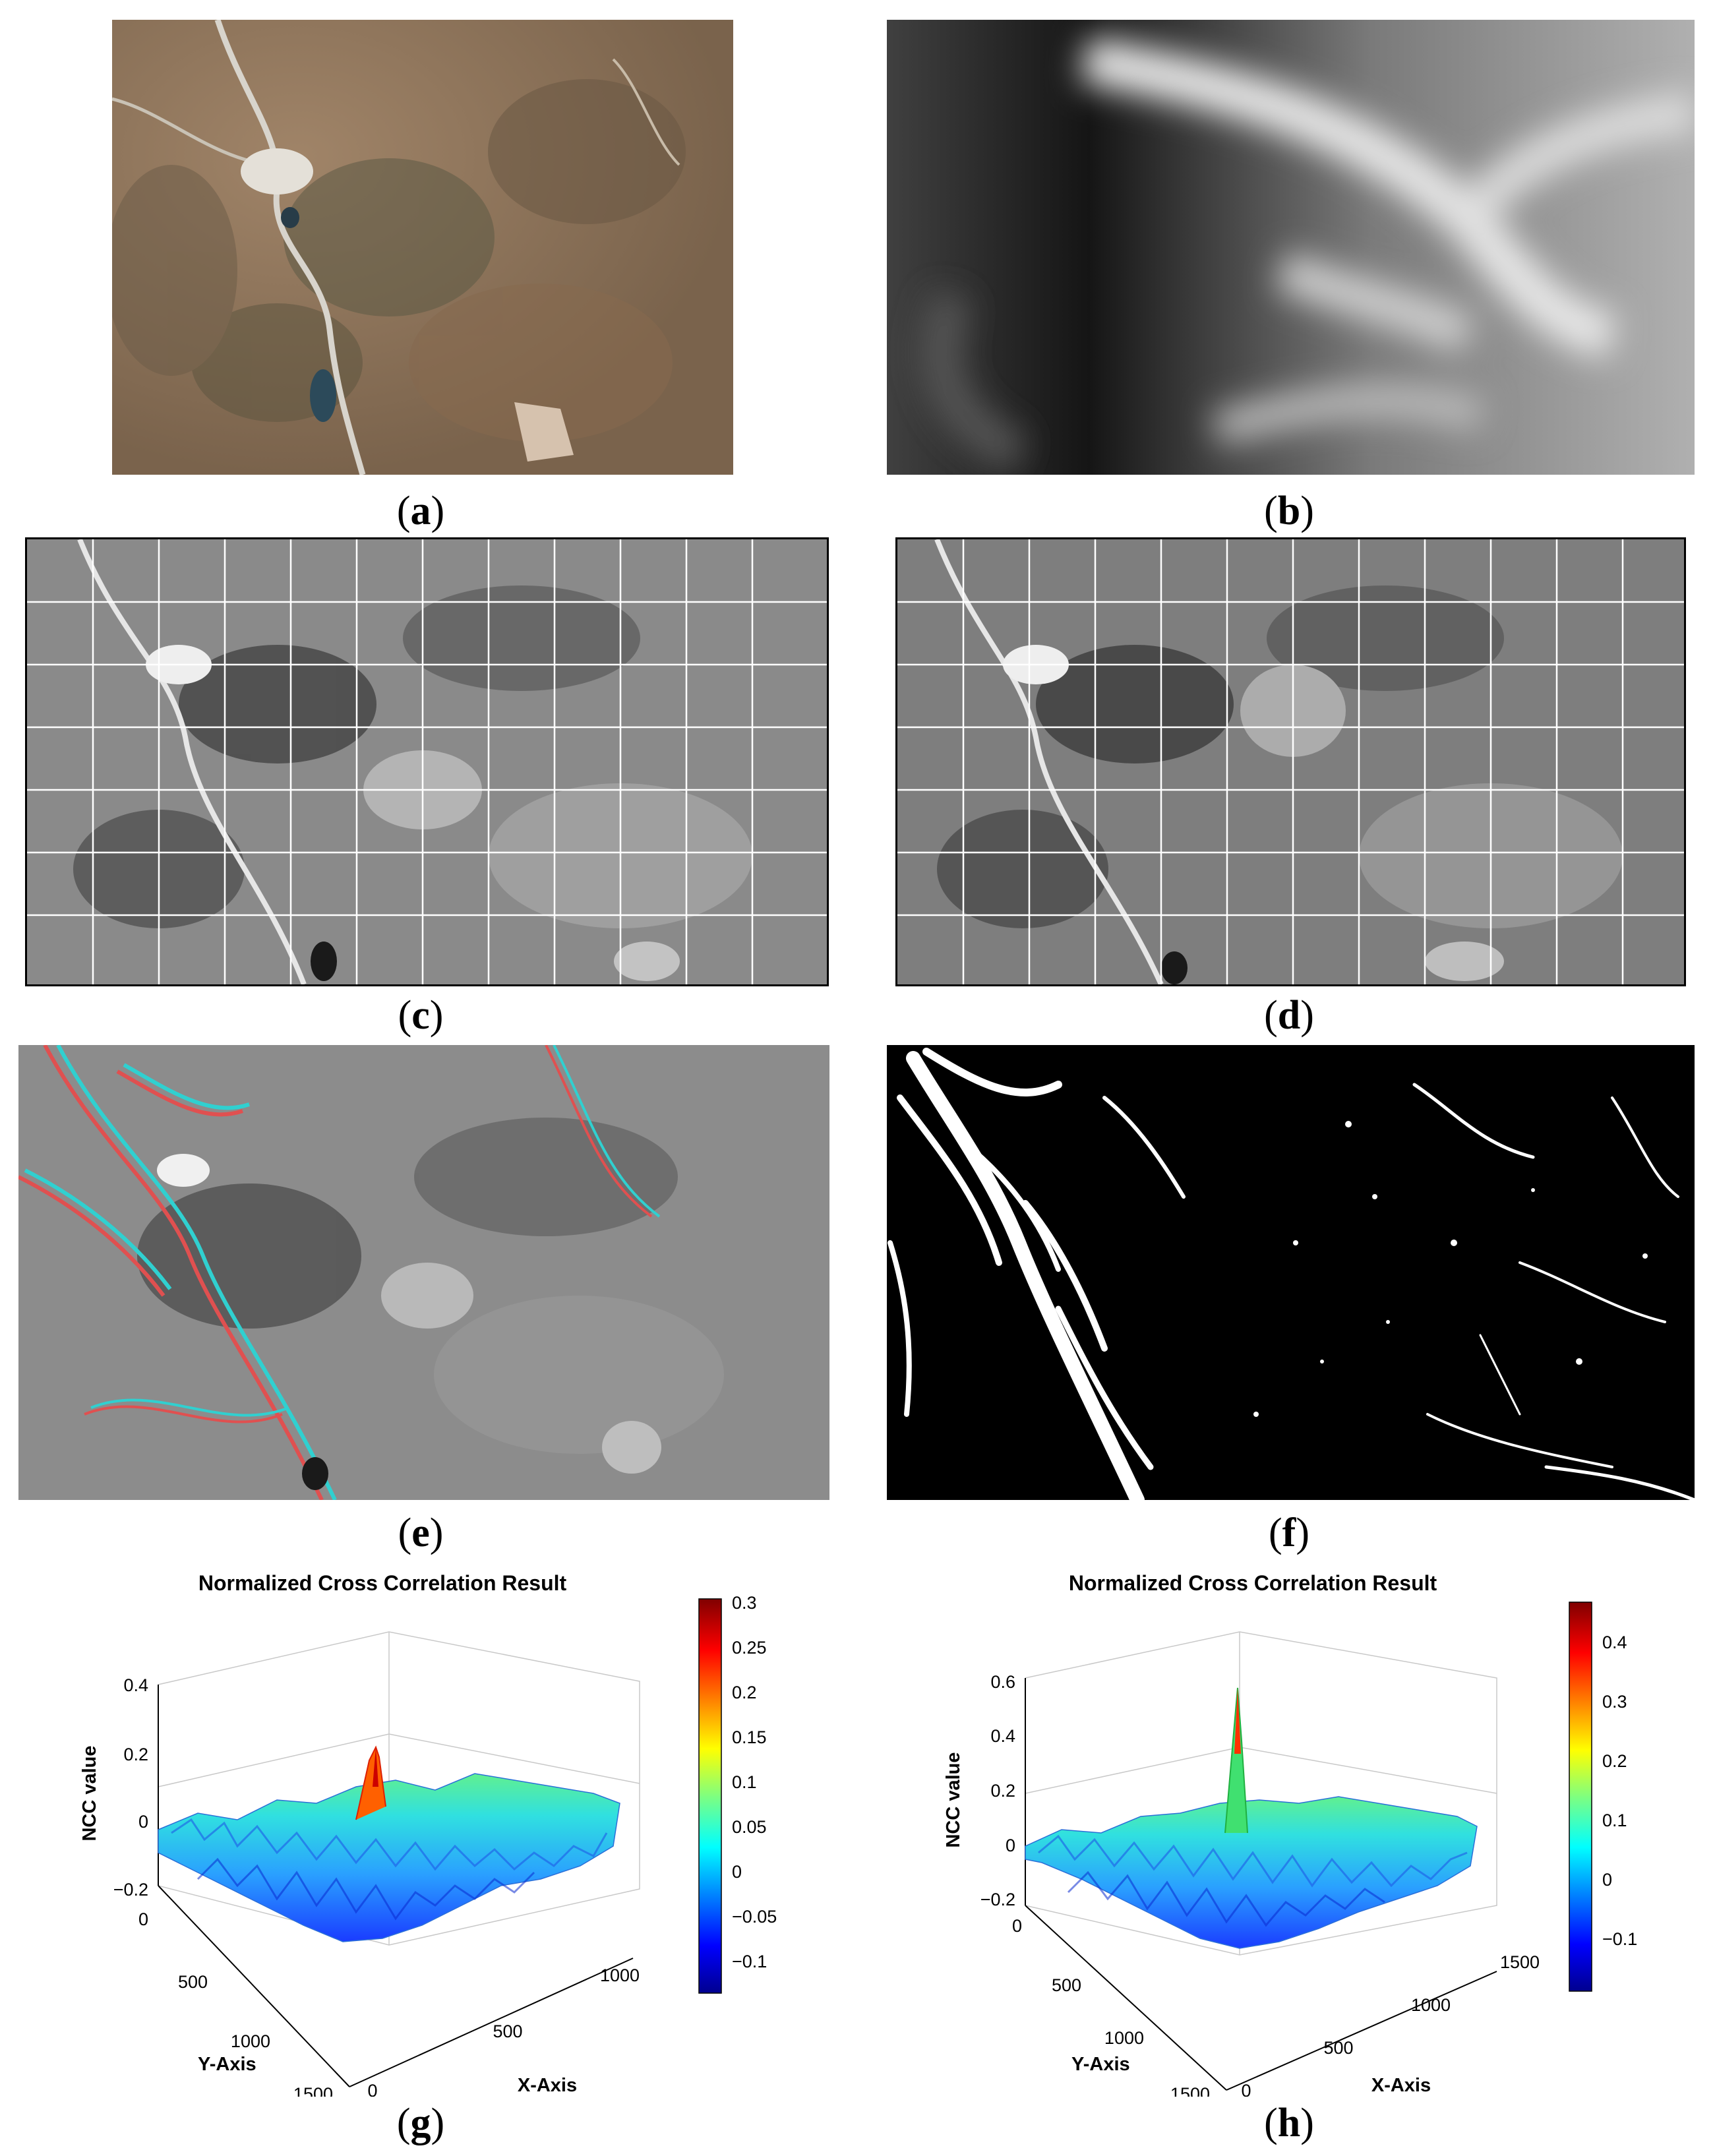 Image resolution: width=1715 pixels, height=2156 pixels. I want to click on caption-d: (d), so click(1289, 1015).